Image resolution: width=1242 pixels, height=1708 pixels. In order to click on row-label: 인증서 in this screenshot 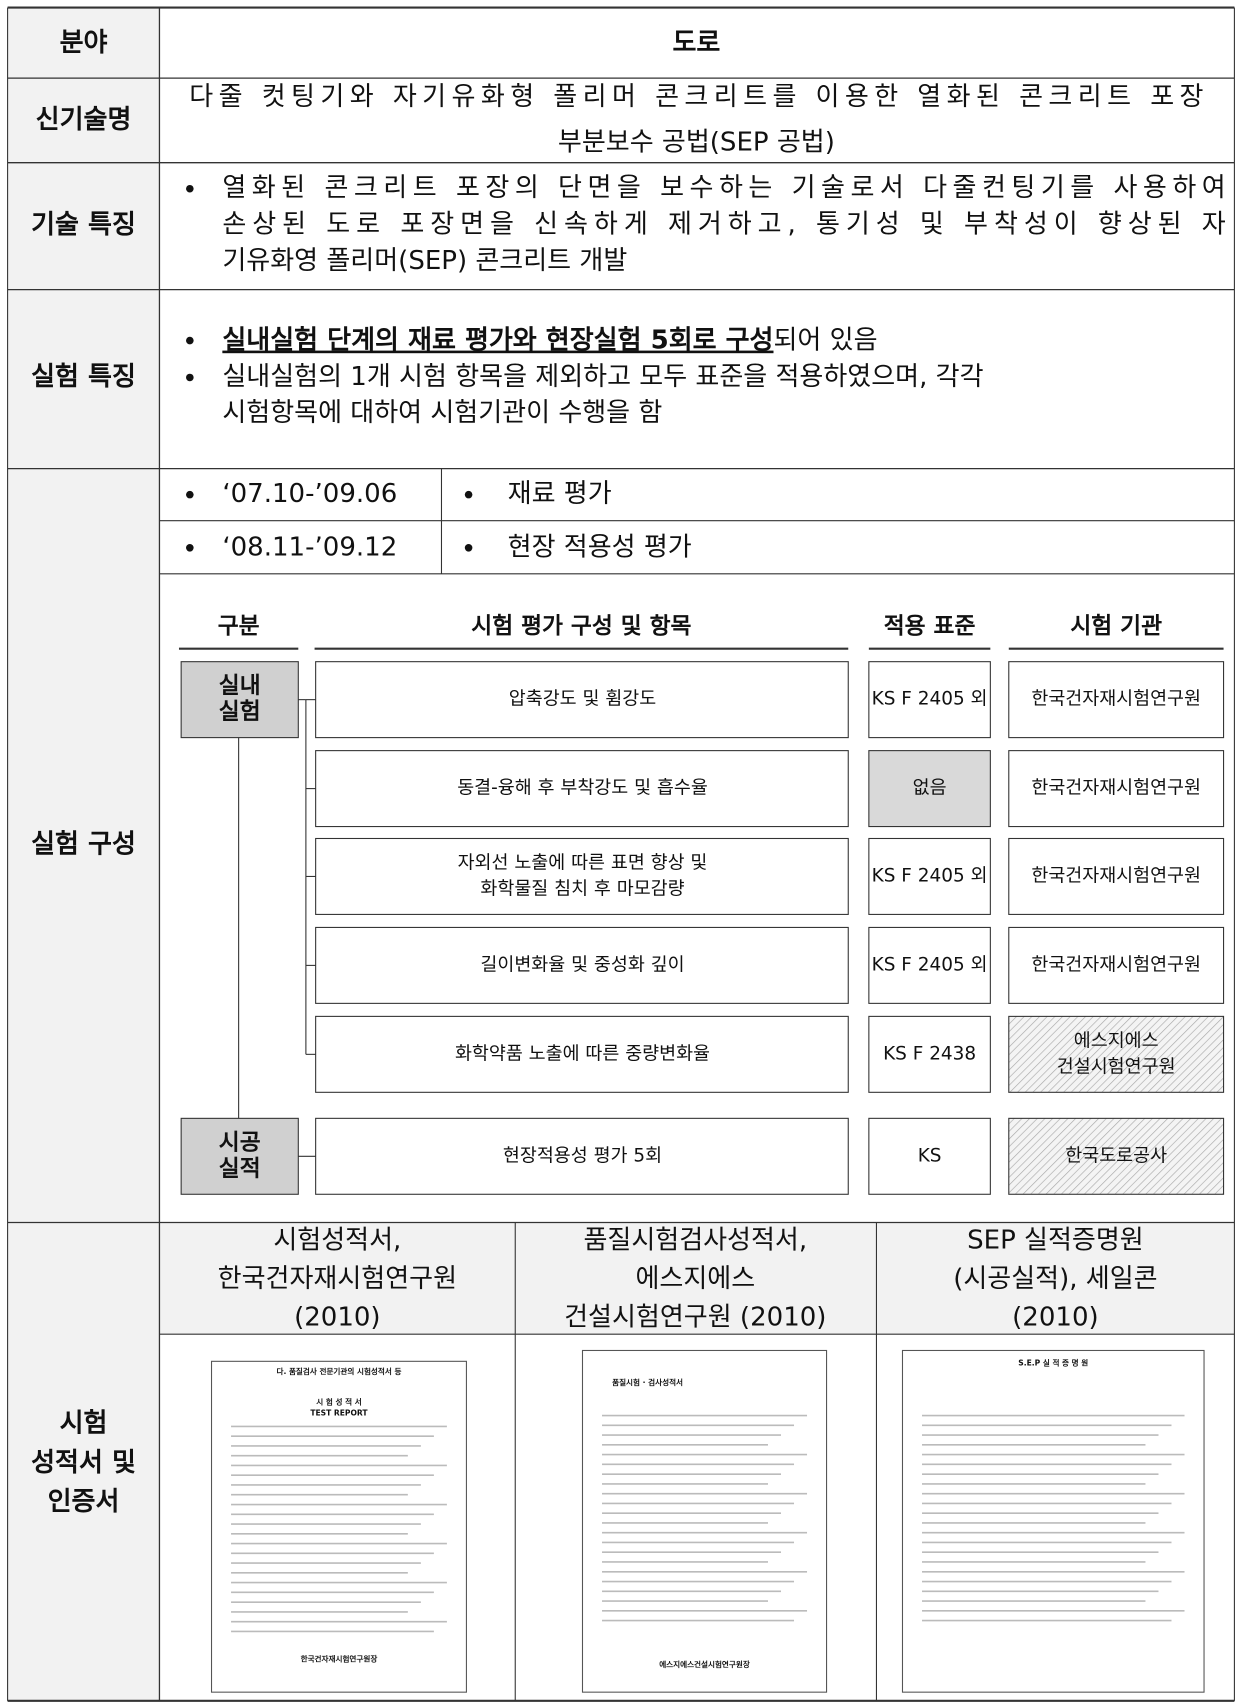, I will do `click(84, 1502)`.